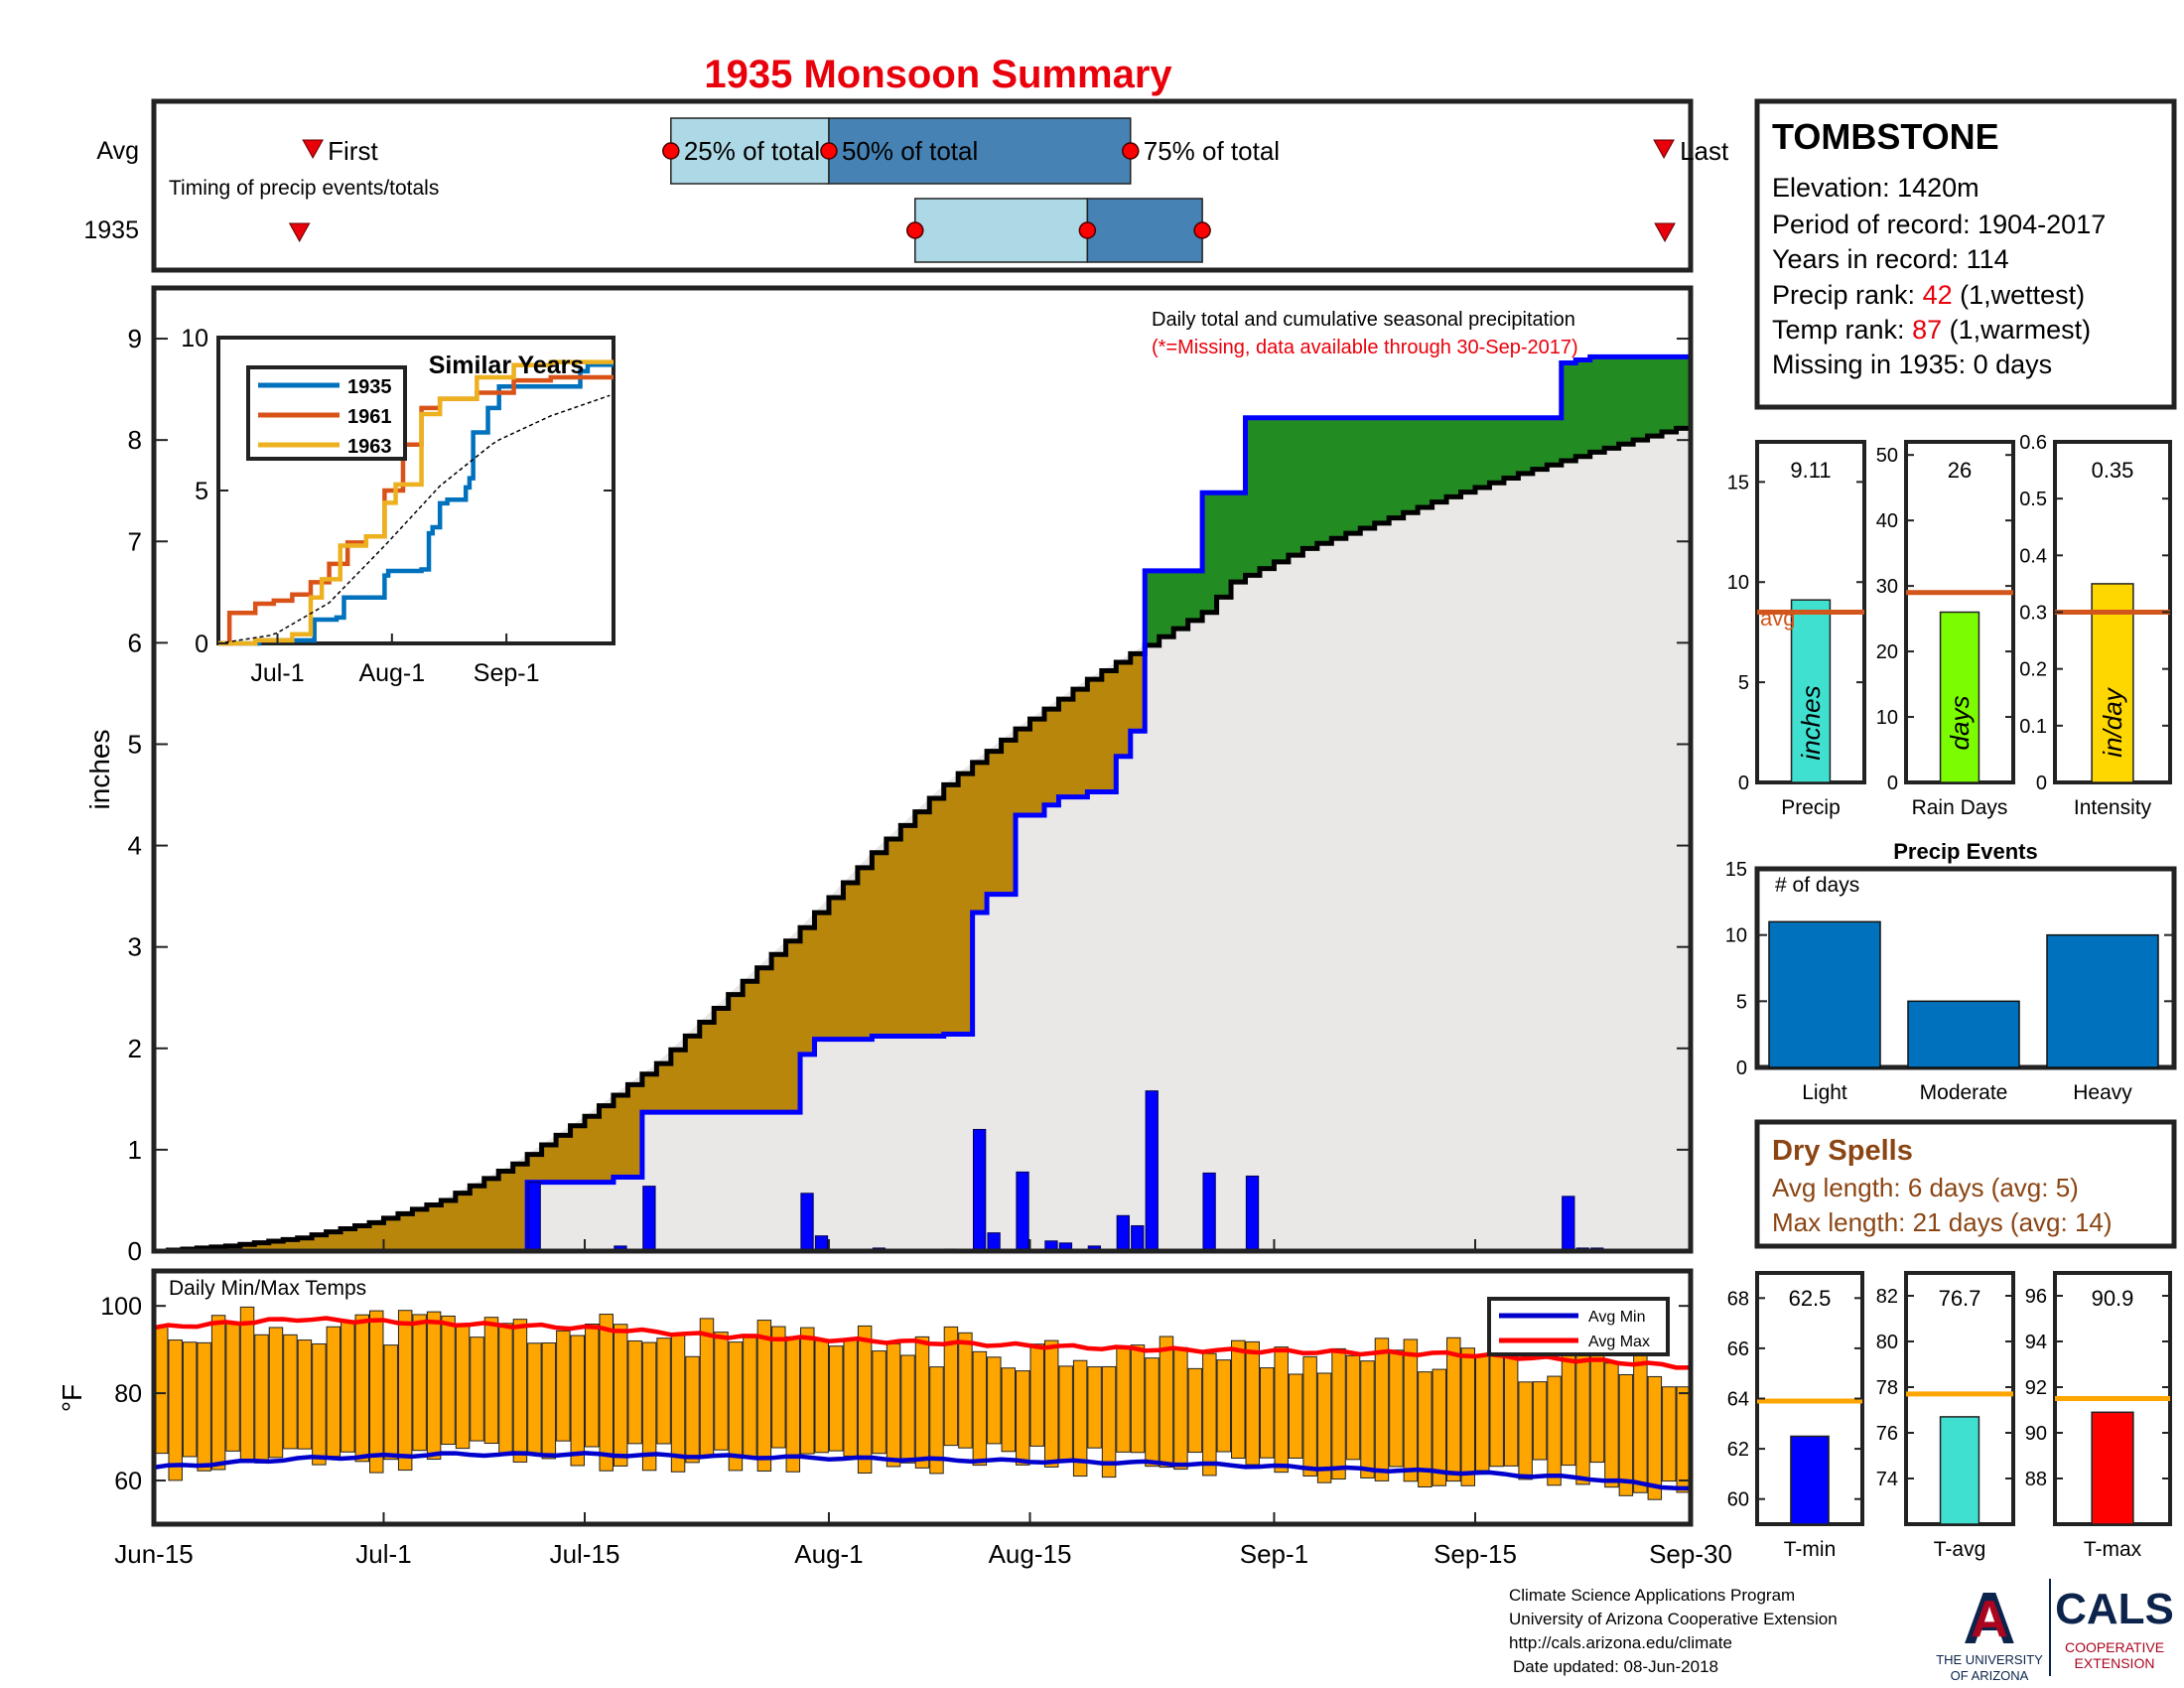 This screenshot has height=1688, width=2184. What do you see at coordinates (1274, 1554) in the screenshot?
I see `xtick-label: Sep-1` at bounding box center [1274, 1554].